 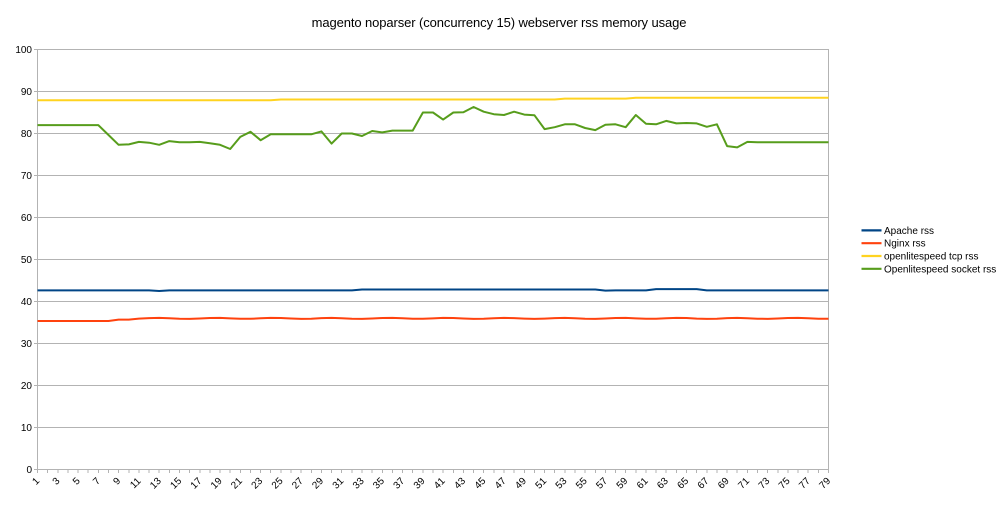 I want to click on svg-text: 60, so click(x=27, y=218).